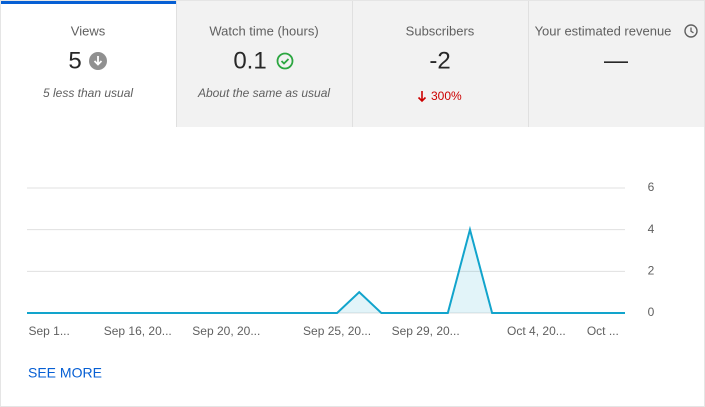 The height and width of the screenshot is (407, 705). Describe the element at coordinates (446, 96) in the screenshot. I see `tab-change: 300%` at that location.